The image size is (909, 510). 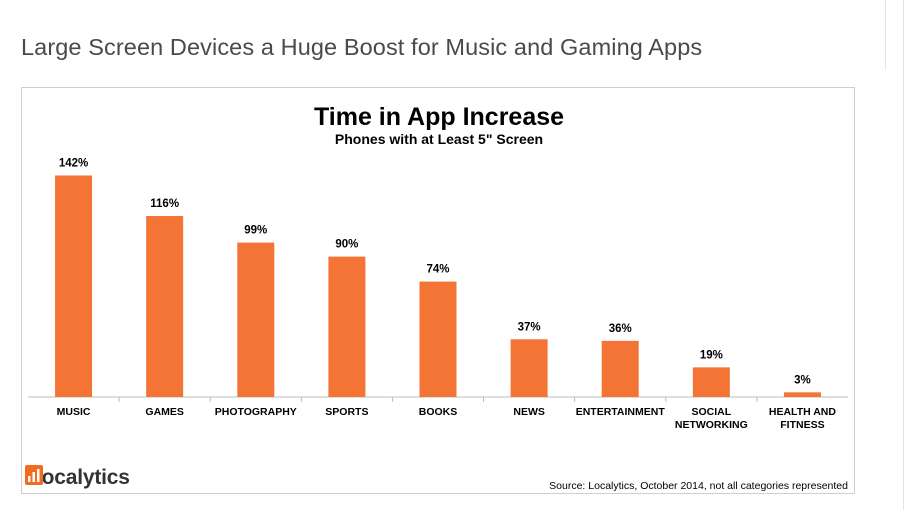 What do you see at coordinates (439, 117) in the screenshot?
I see `chart-title: Time in App Increase` at bounding box center [439, 117].